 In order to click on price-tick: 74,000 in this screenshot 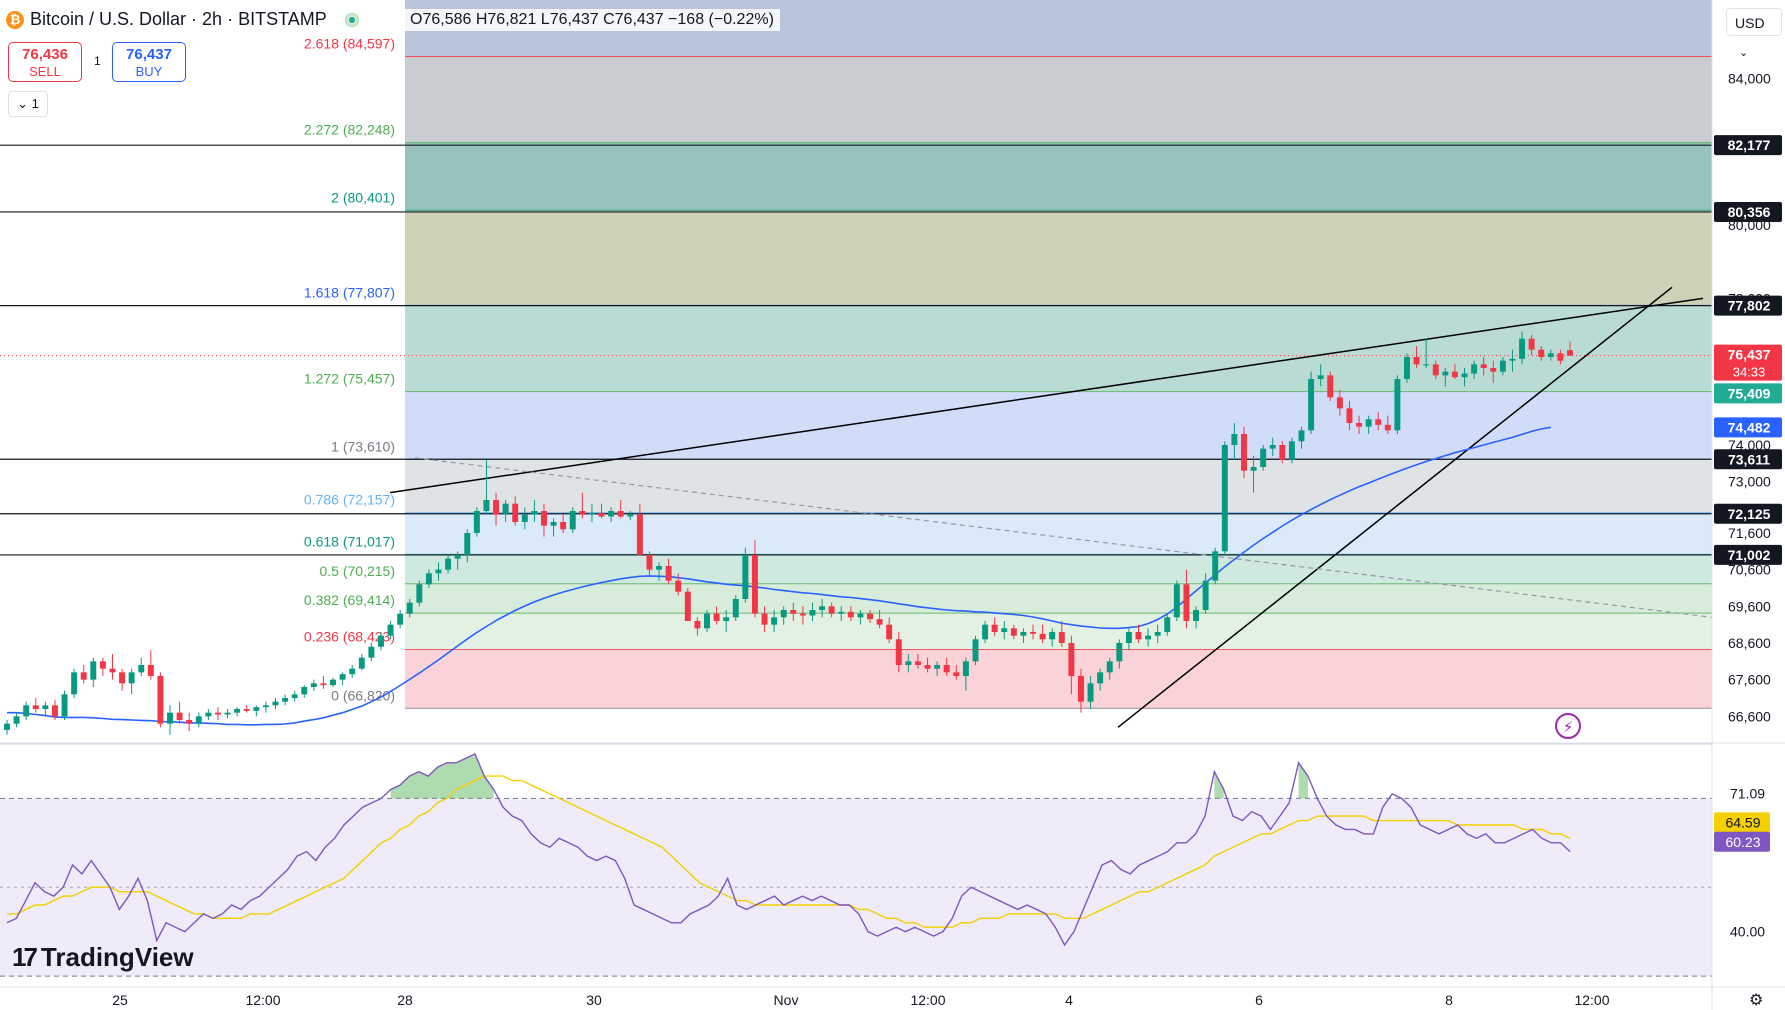, I will do `click(1749, 445)`.